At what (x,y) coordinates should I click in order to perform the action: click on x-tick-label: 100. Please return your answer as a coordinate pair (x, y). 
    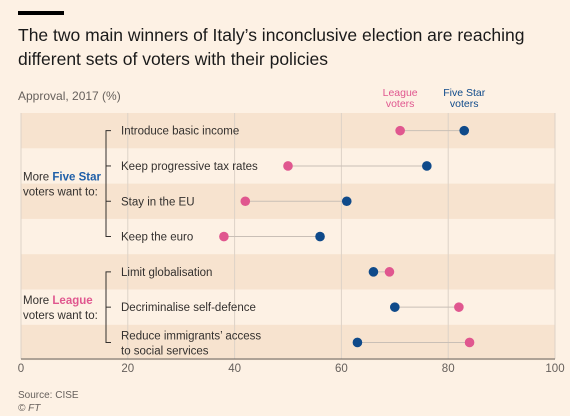
    Looking at the image, I should click on (554, 369).